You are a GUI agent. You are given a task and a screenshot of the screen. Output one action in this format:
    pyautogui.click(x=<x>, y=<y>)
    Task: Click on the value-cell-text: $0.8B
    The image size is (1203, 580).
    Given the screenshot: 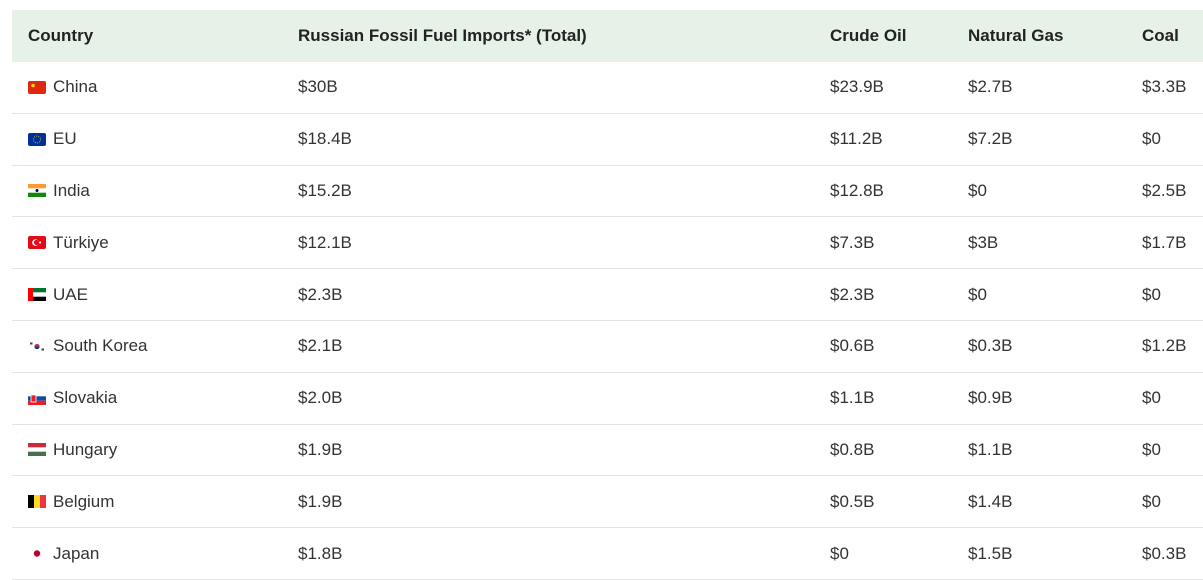 What is the action you would take?
    pyautogui.click(x=852, y=449)
    